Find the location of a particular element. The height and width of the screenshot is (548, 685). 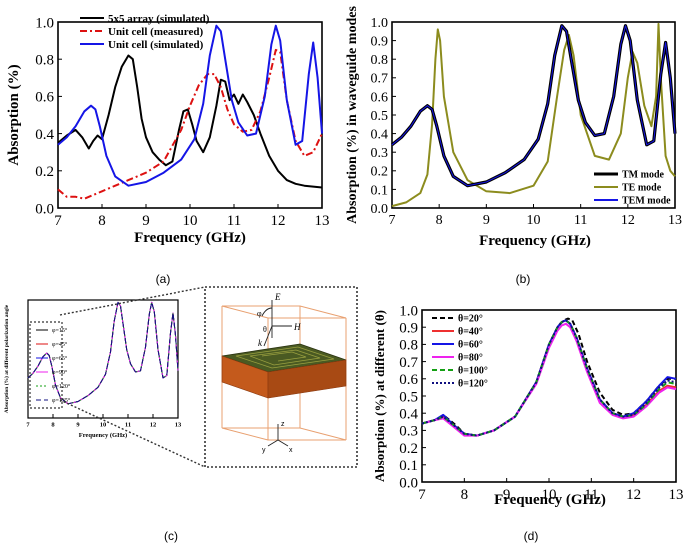

inset-label-h: H is located at coordinates (297, 327).